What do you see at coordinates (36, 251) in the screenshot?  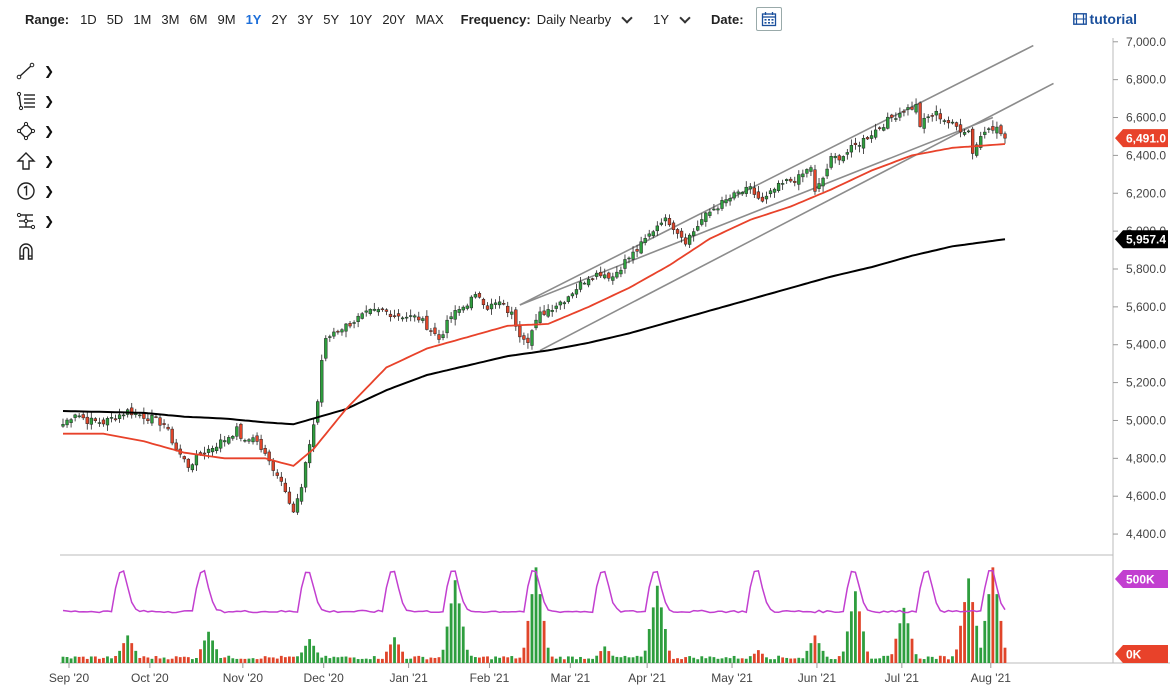 I see `tool-magnet` at bounding box center [36, 251].